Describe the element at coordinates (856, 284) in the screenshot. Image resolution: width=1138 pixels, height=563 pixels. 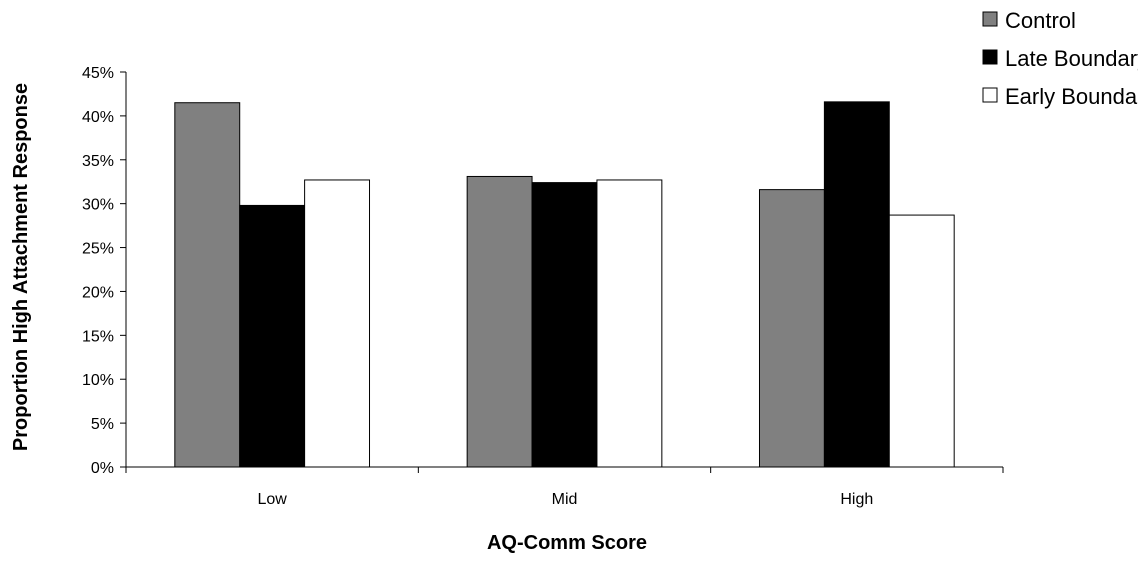
I see `bar-late-boundary-high` at that location.